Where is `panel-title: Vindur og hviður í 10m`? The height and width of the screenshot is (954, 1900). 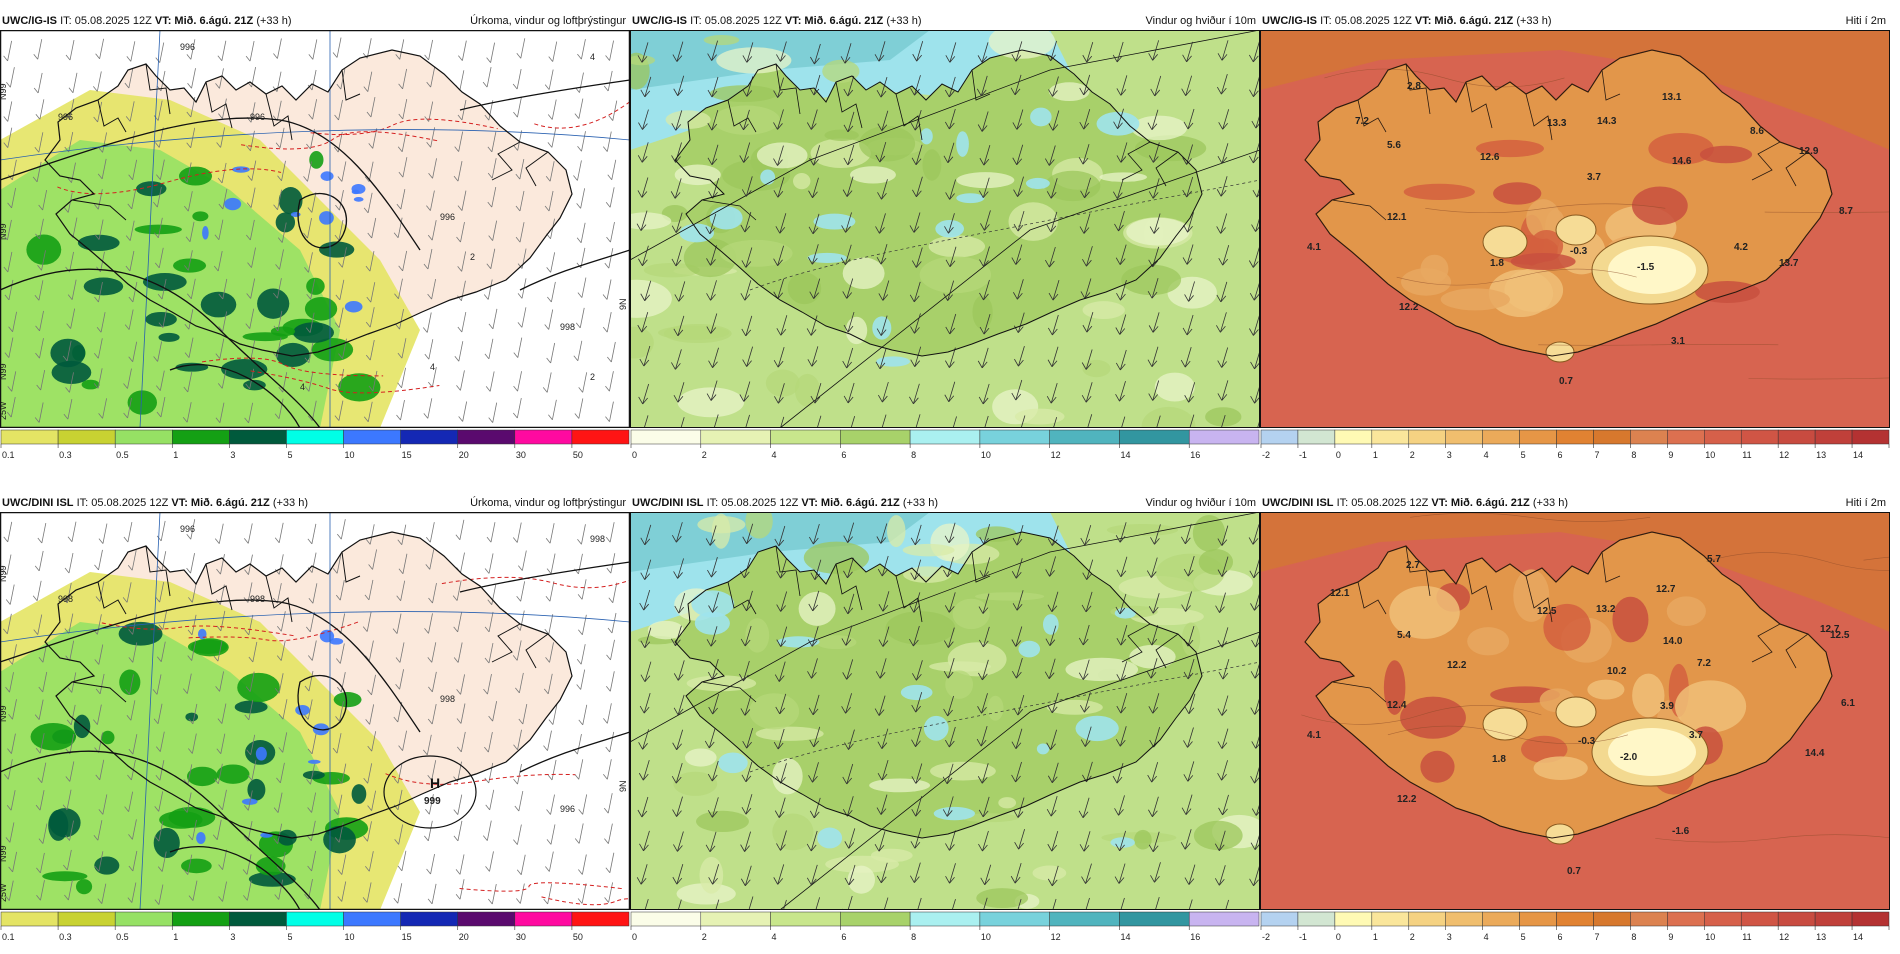
panel-title: Vindur og hviður í 10m is located at coordinates (1200, 503).